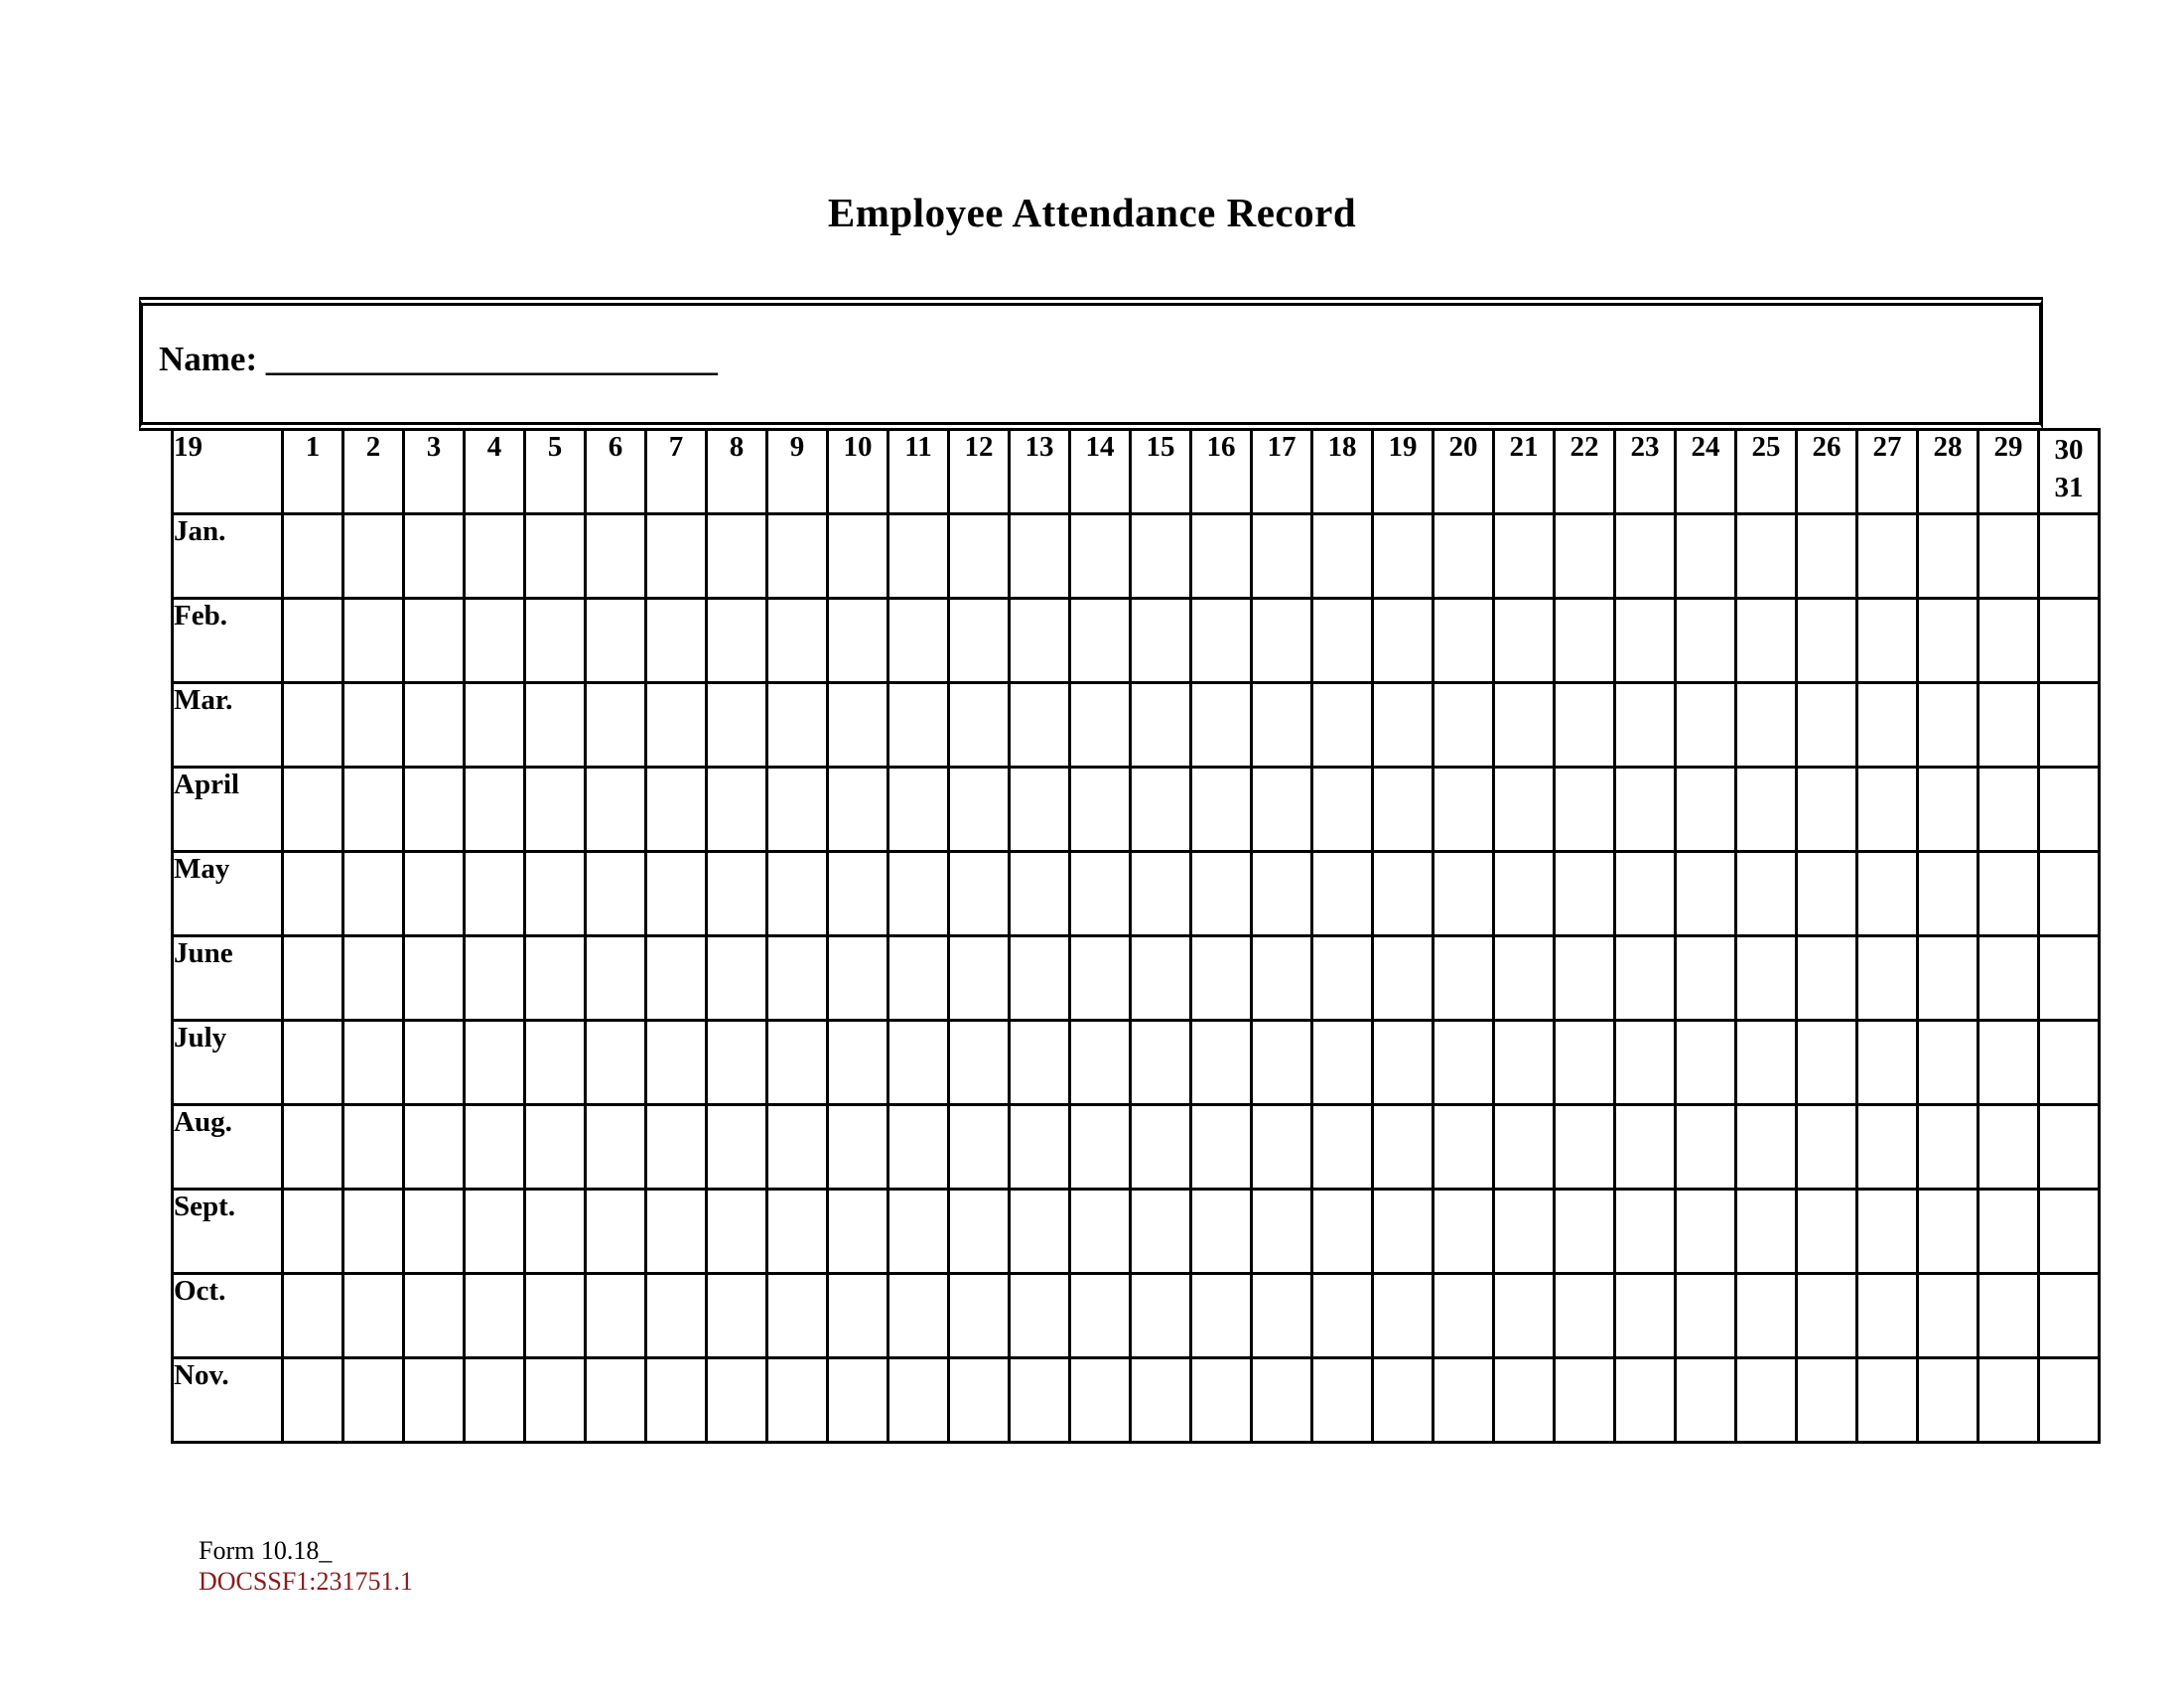 This screenshot has height=1688, width=2184. What do you see at coordinates (306, 1581) in the screenshot?
I see `doc-id: DOCSSF1:231751.1` at bounding box center [306, 1581].